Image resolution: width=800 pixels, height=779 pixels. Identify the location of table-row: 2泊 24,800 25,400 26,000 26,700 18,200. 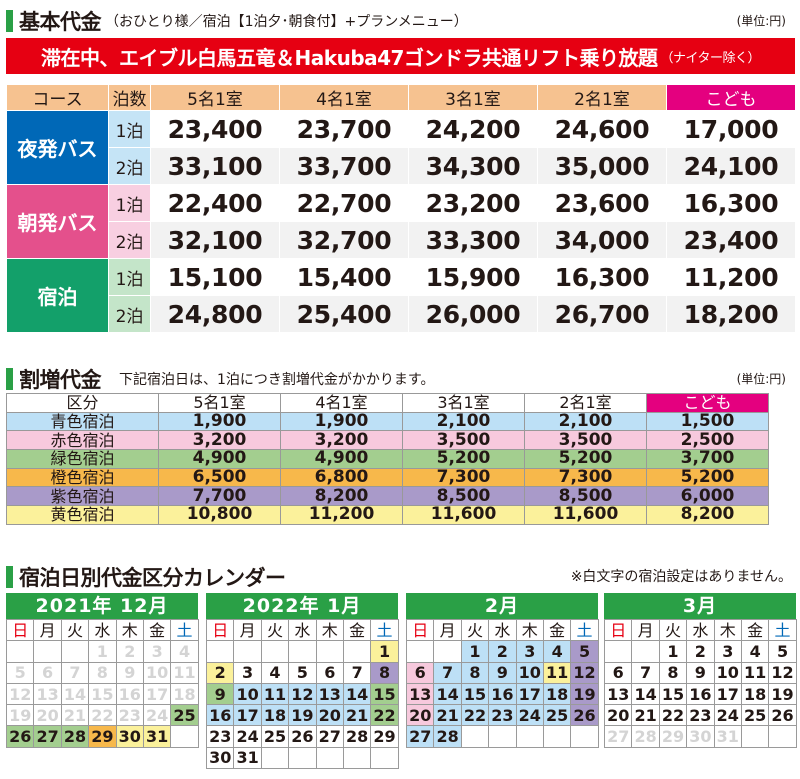
(401, 314).